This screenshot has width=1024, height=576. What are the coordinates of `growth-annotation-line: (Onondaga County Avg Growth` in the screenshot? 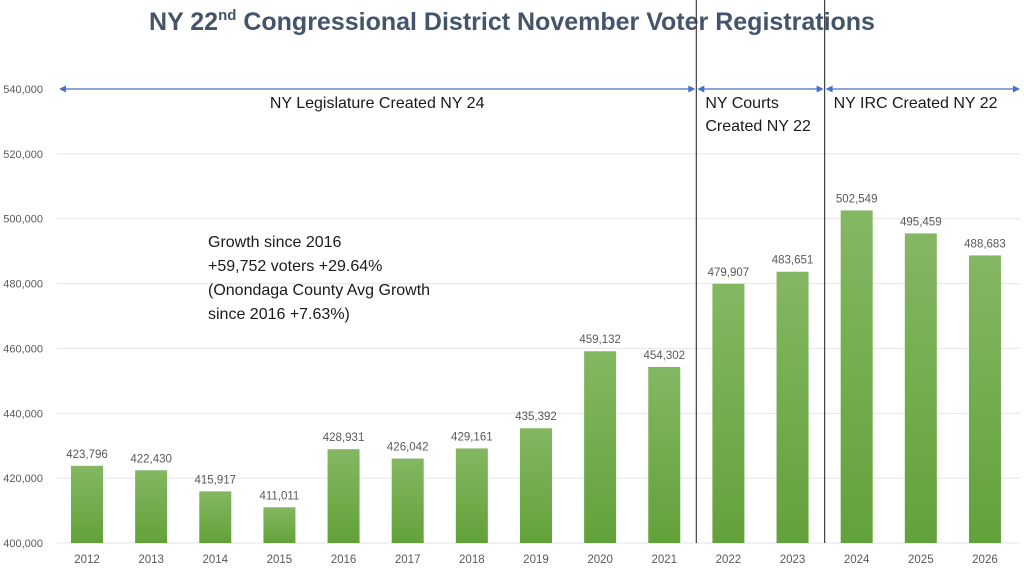 It's located at (319, 290).